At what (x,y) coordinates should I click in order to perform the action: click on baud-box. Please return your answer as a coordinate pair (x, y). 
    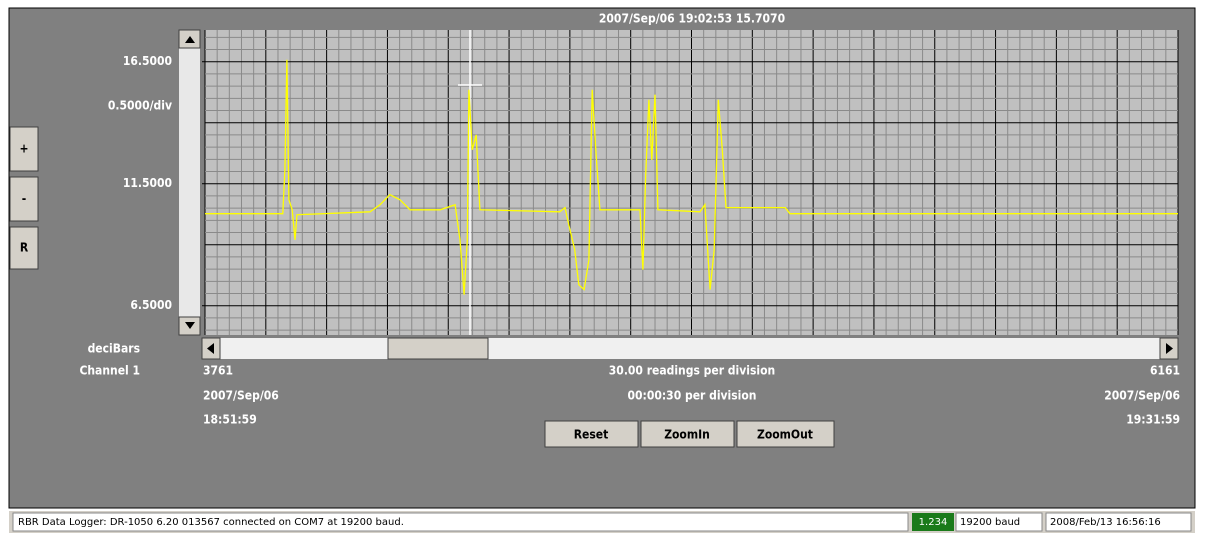
    Looking at the image, I should click on (999, 522).